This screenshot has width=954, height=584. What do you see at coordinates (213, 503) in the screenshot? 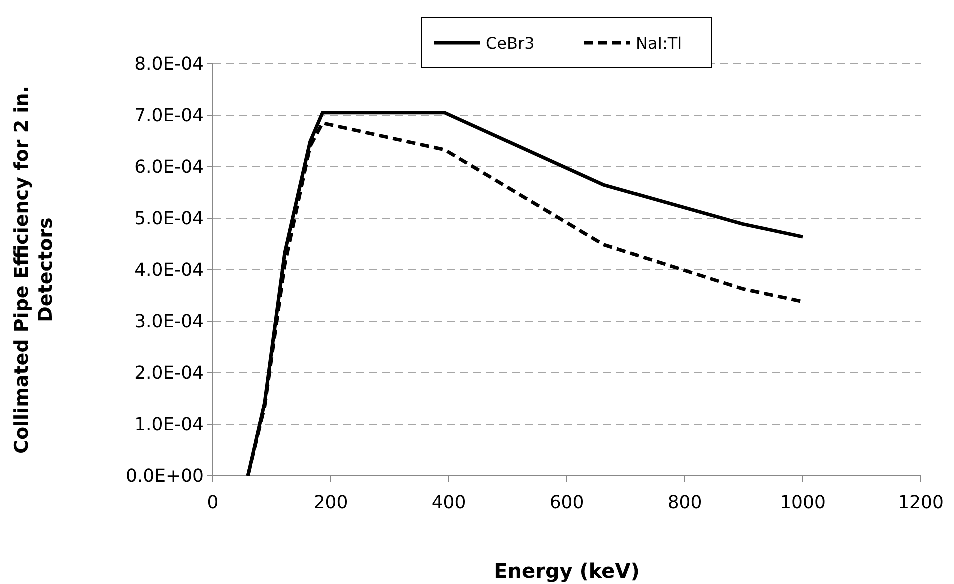
I see `x-tick-label: 0` at bounding box center [213, 503].